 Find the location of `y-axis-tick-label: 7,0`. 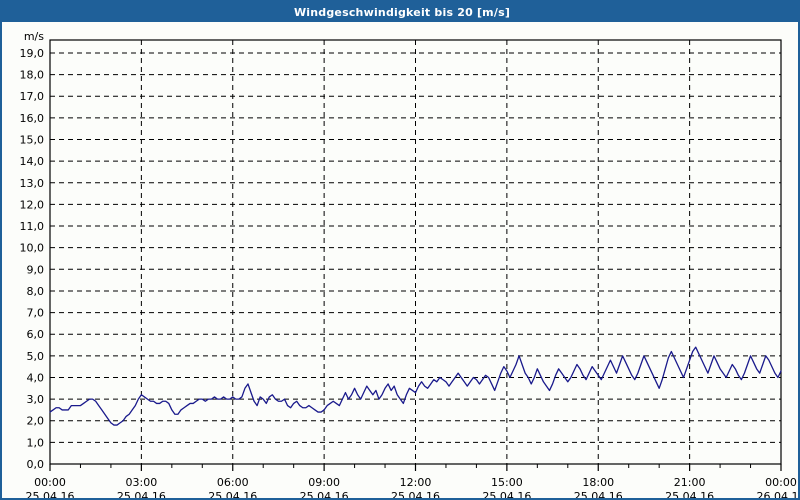

y-axis-tick-label: 7,0 is located at coordinates (36, 313).